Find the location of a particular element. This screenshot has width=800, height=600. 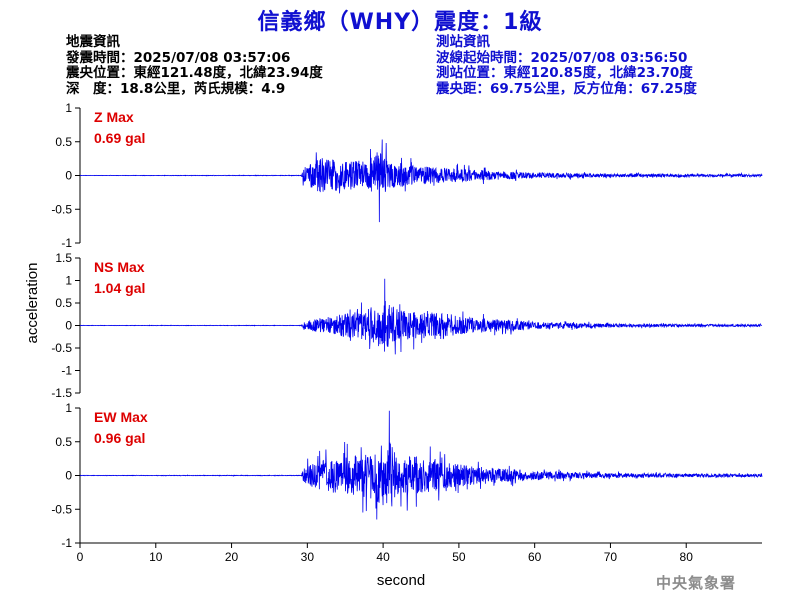

x-tick-label: 80 is located at coordinates (687, 557).